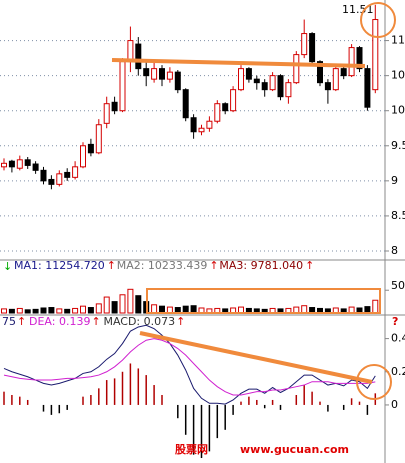 This screenshot has height=463, width=405. Describe the element at coordinates (7, 266) in the screenshot. I see `volume-legend-arrow: ↓` at that location.